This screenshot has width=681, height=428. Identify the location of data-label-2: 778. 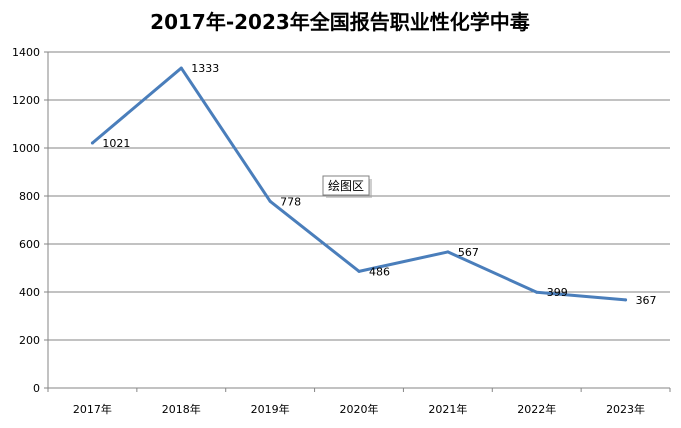
(290, 201).